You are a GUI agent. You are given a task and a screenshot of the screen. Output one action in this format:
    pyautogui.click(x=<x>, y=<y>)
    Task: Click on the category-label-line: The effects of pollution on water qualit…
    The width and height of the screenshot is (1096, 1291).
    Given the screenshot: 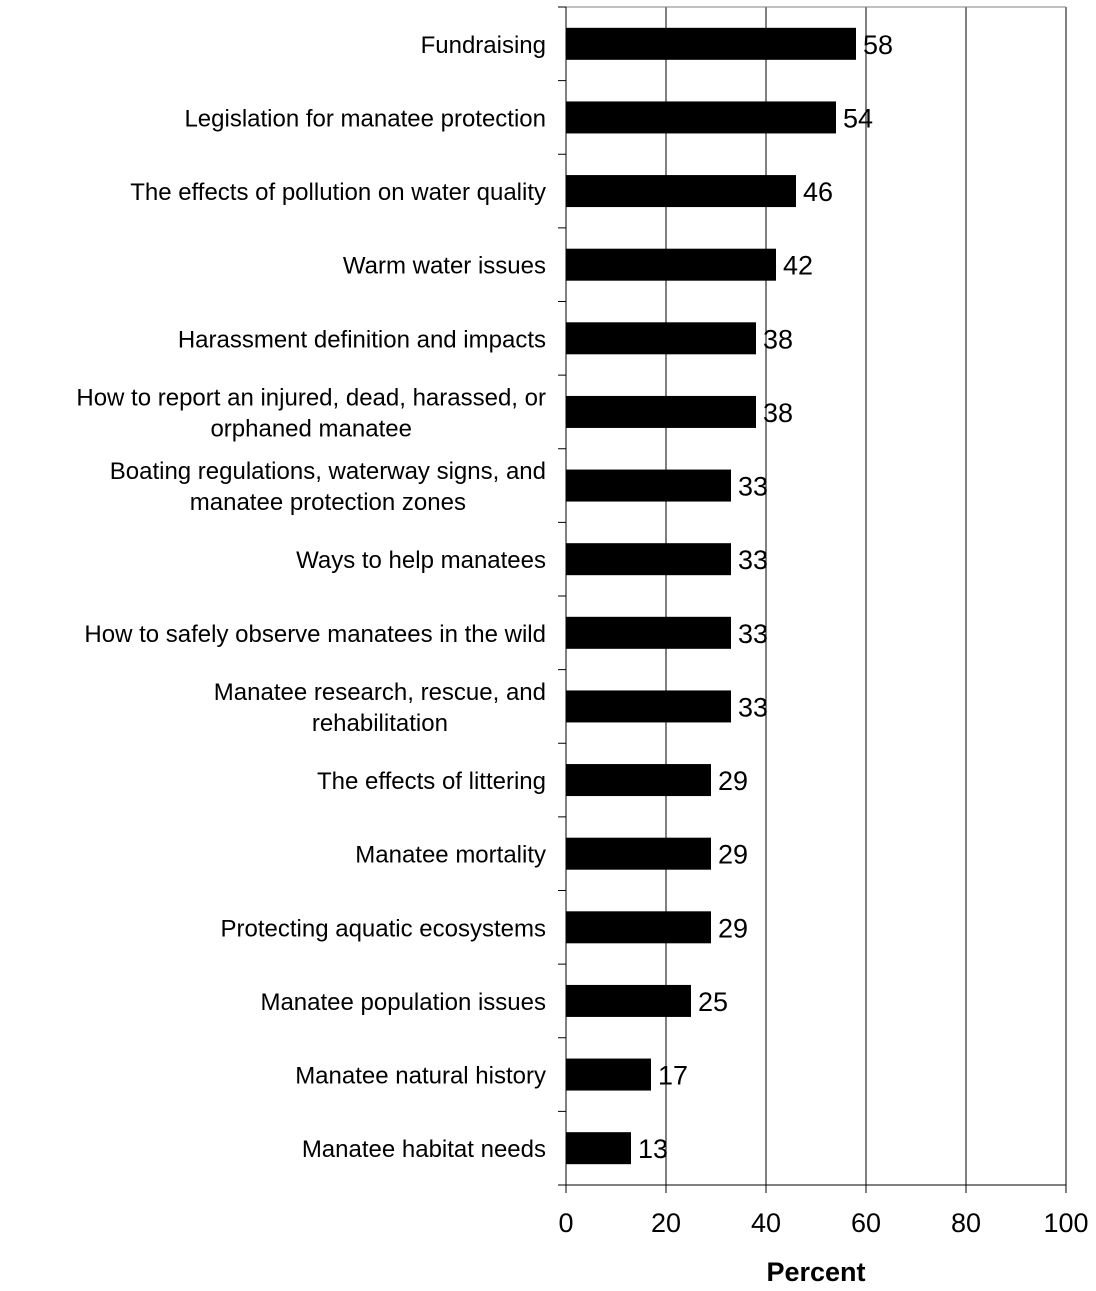 What is the action you would take?
    pyautogui.click(x=338, y=192)
    